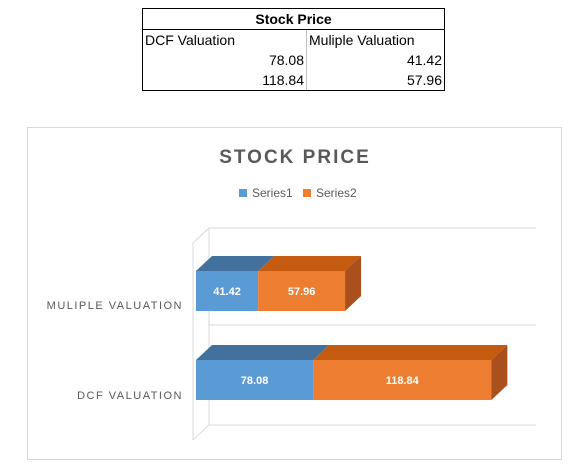  I want to click on data-label: 118.84, so click(403, 381).